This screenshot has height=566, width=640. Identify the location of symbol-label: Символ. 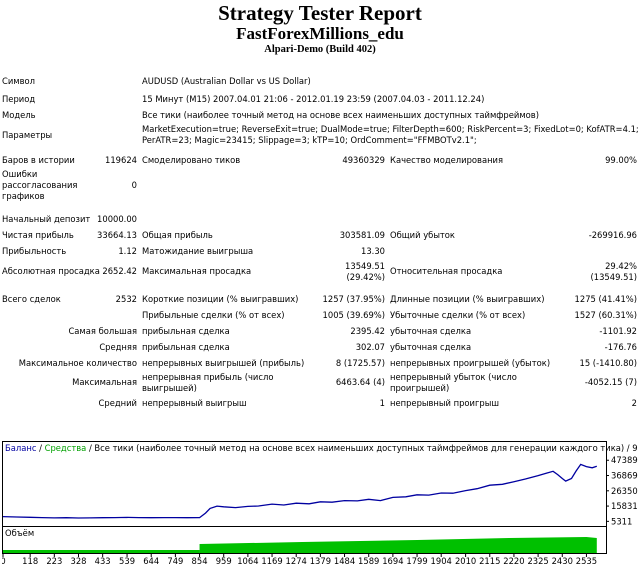
(19, 81).